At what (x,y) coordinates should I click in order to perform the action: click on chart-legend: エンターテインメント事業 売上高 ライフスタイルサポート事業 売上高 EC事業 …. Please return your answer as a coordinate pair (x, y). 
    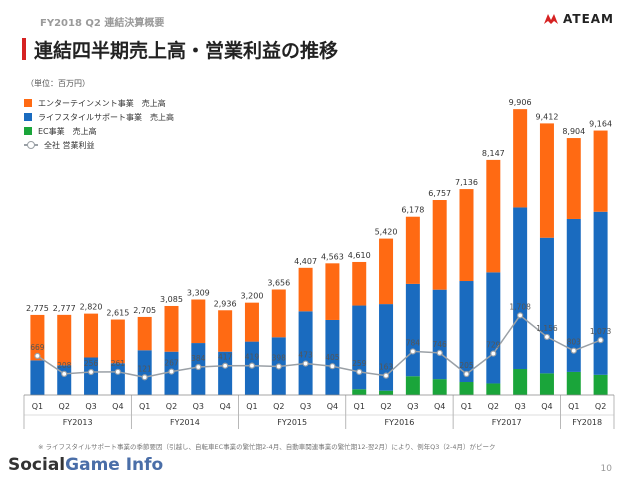
    Looking at the image, I should click on (99, 124).